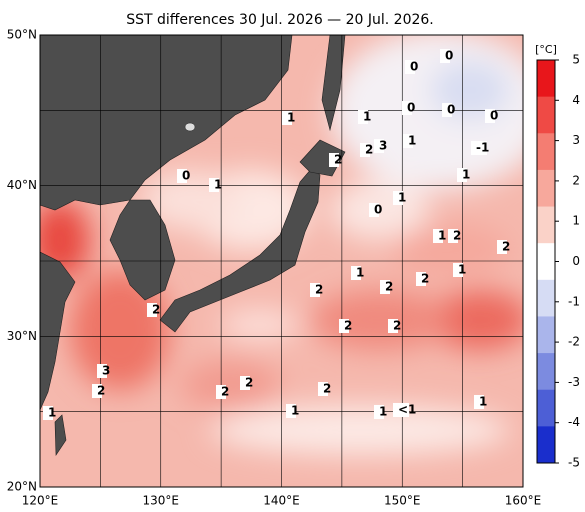  What do you see at coordinates (574, 463) in the screenshot?
I see `colorbar-tick-label: -5` at bounding box center [574, 463].